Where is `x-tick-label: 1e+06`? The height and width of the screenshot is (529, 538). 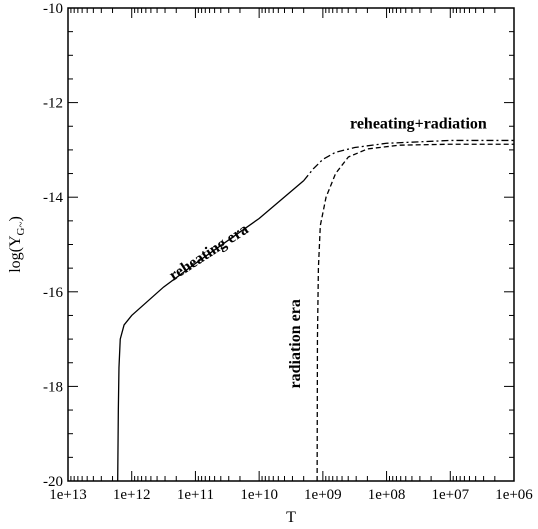 x-tick-label: 1e+06 is located at coordinates (514, 495).